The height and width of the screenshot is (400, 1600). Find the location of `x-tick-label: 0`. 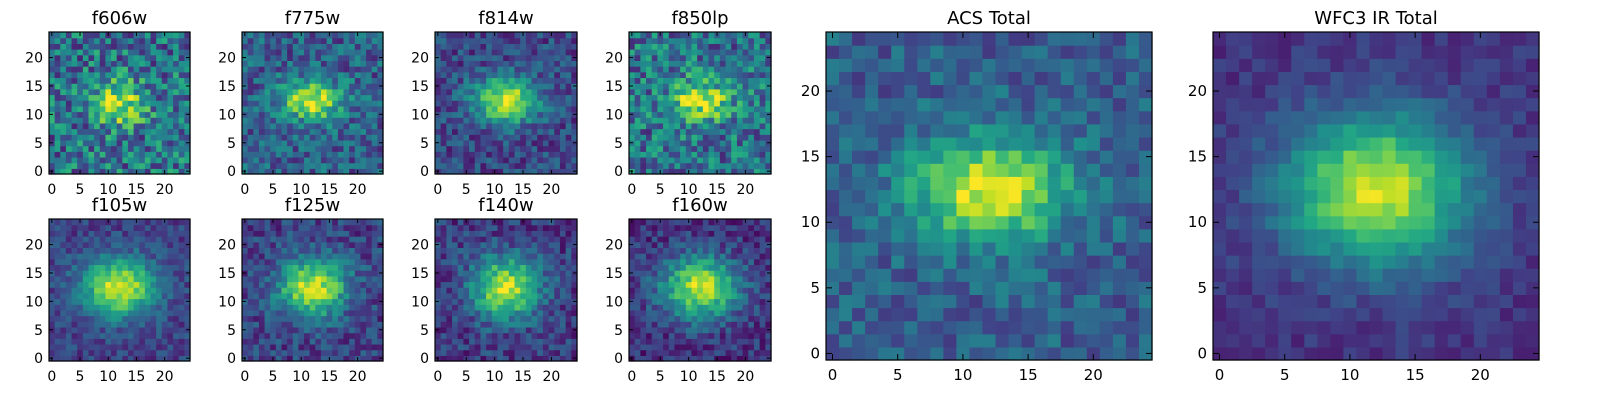

x-tick-label: 0 is located at coordinates (244, 190).